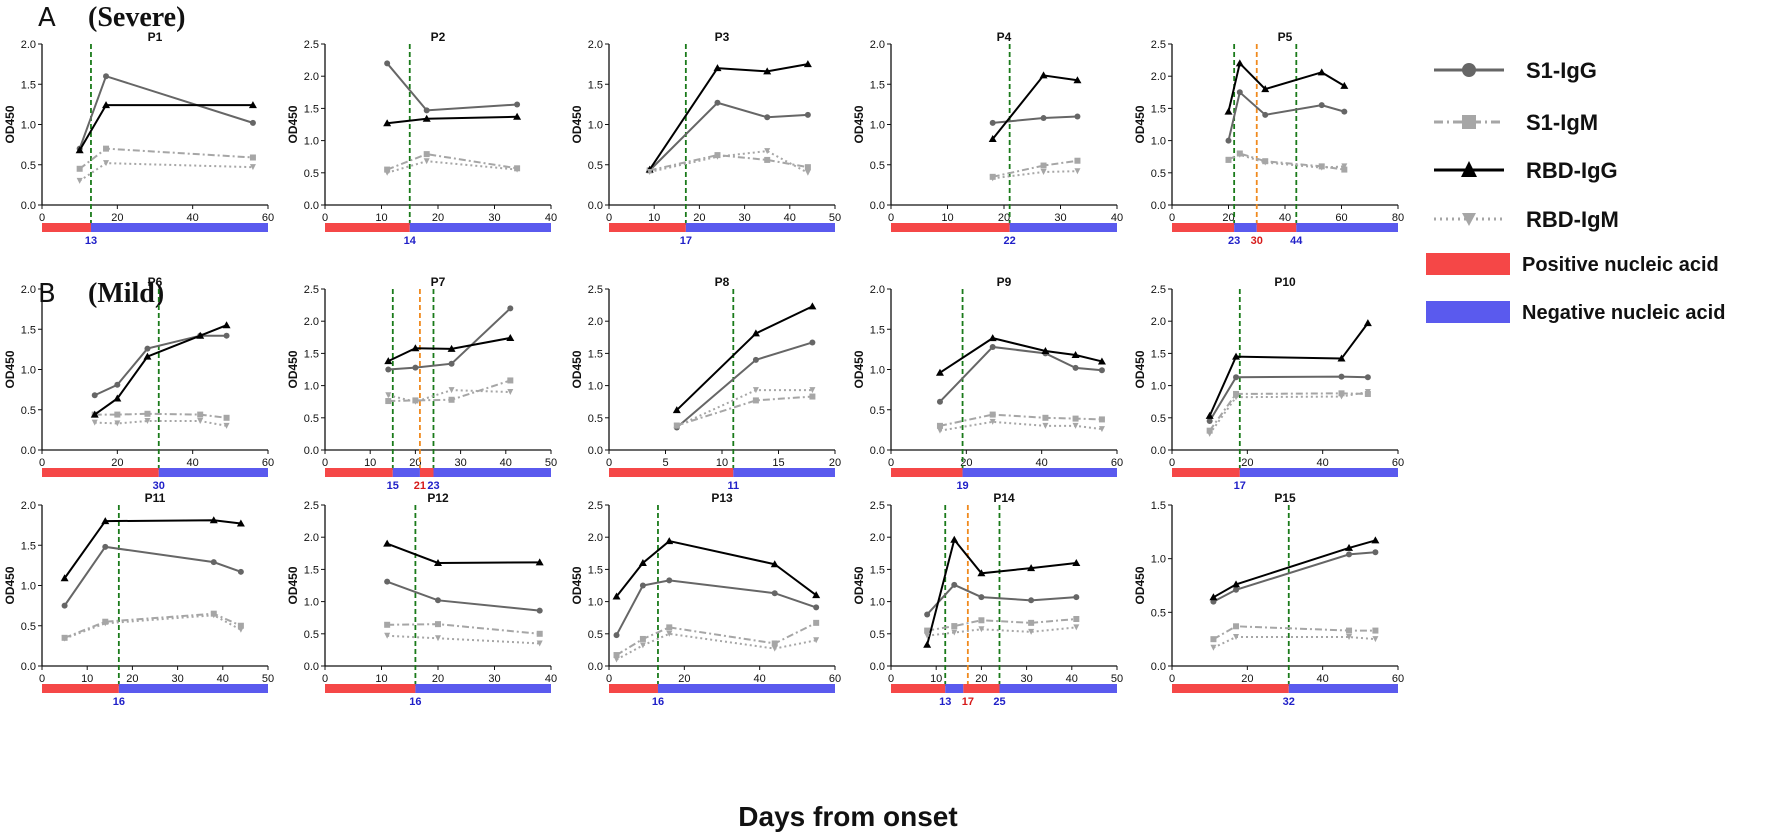 The width and height of the screenshot is (1772, 837). What do you see at coordinates (325, 463) in the screenshot?
I see `x-tick-label: 0` at bounding box center [325, 463].